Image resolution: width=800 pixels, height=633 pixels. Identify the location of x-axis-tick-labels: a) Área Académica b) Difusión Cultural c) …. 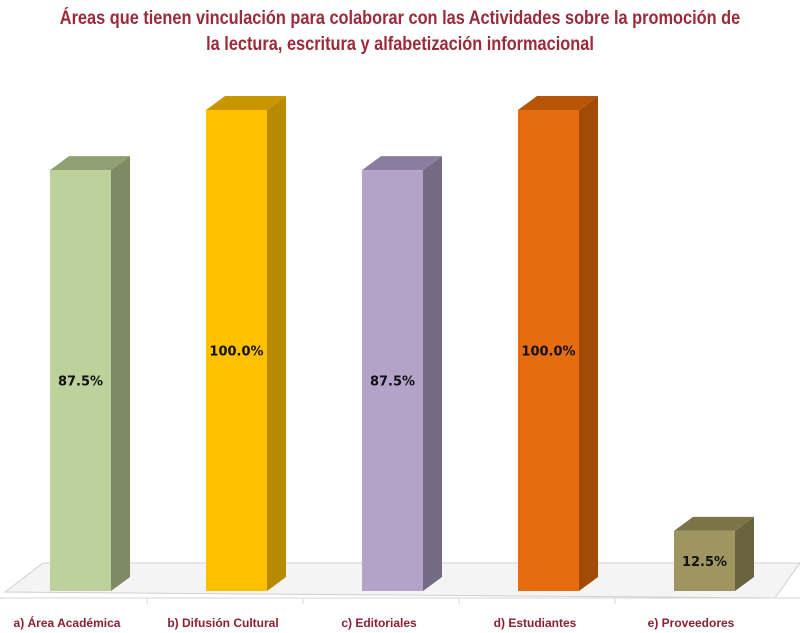
(374, 622).